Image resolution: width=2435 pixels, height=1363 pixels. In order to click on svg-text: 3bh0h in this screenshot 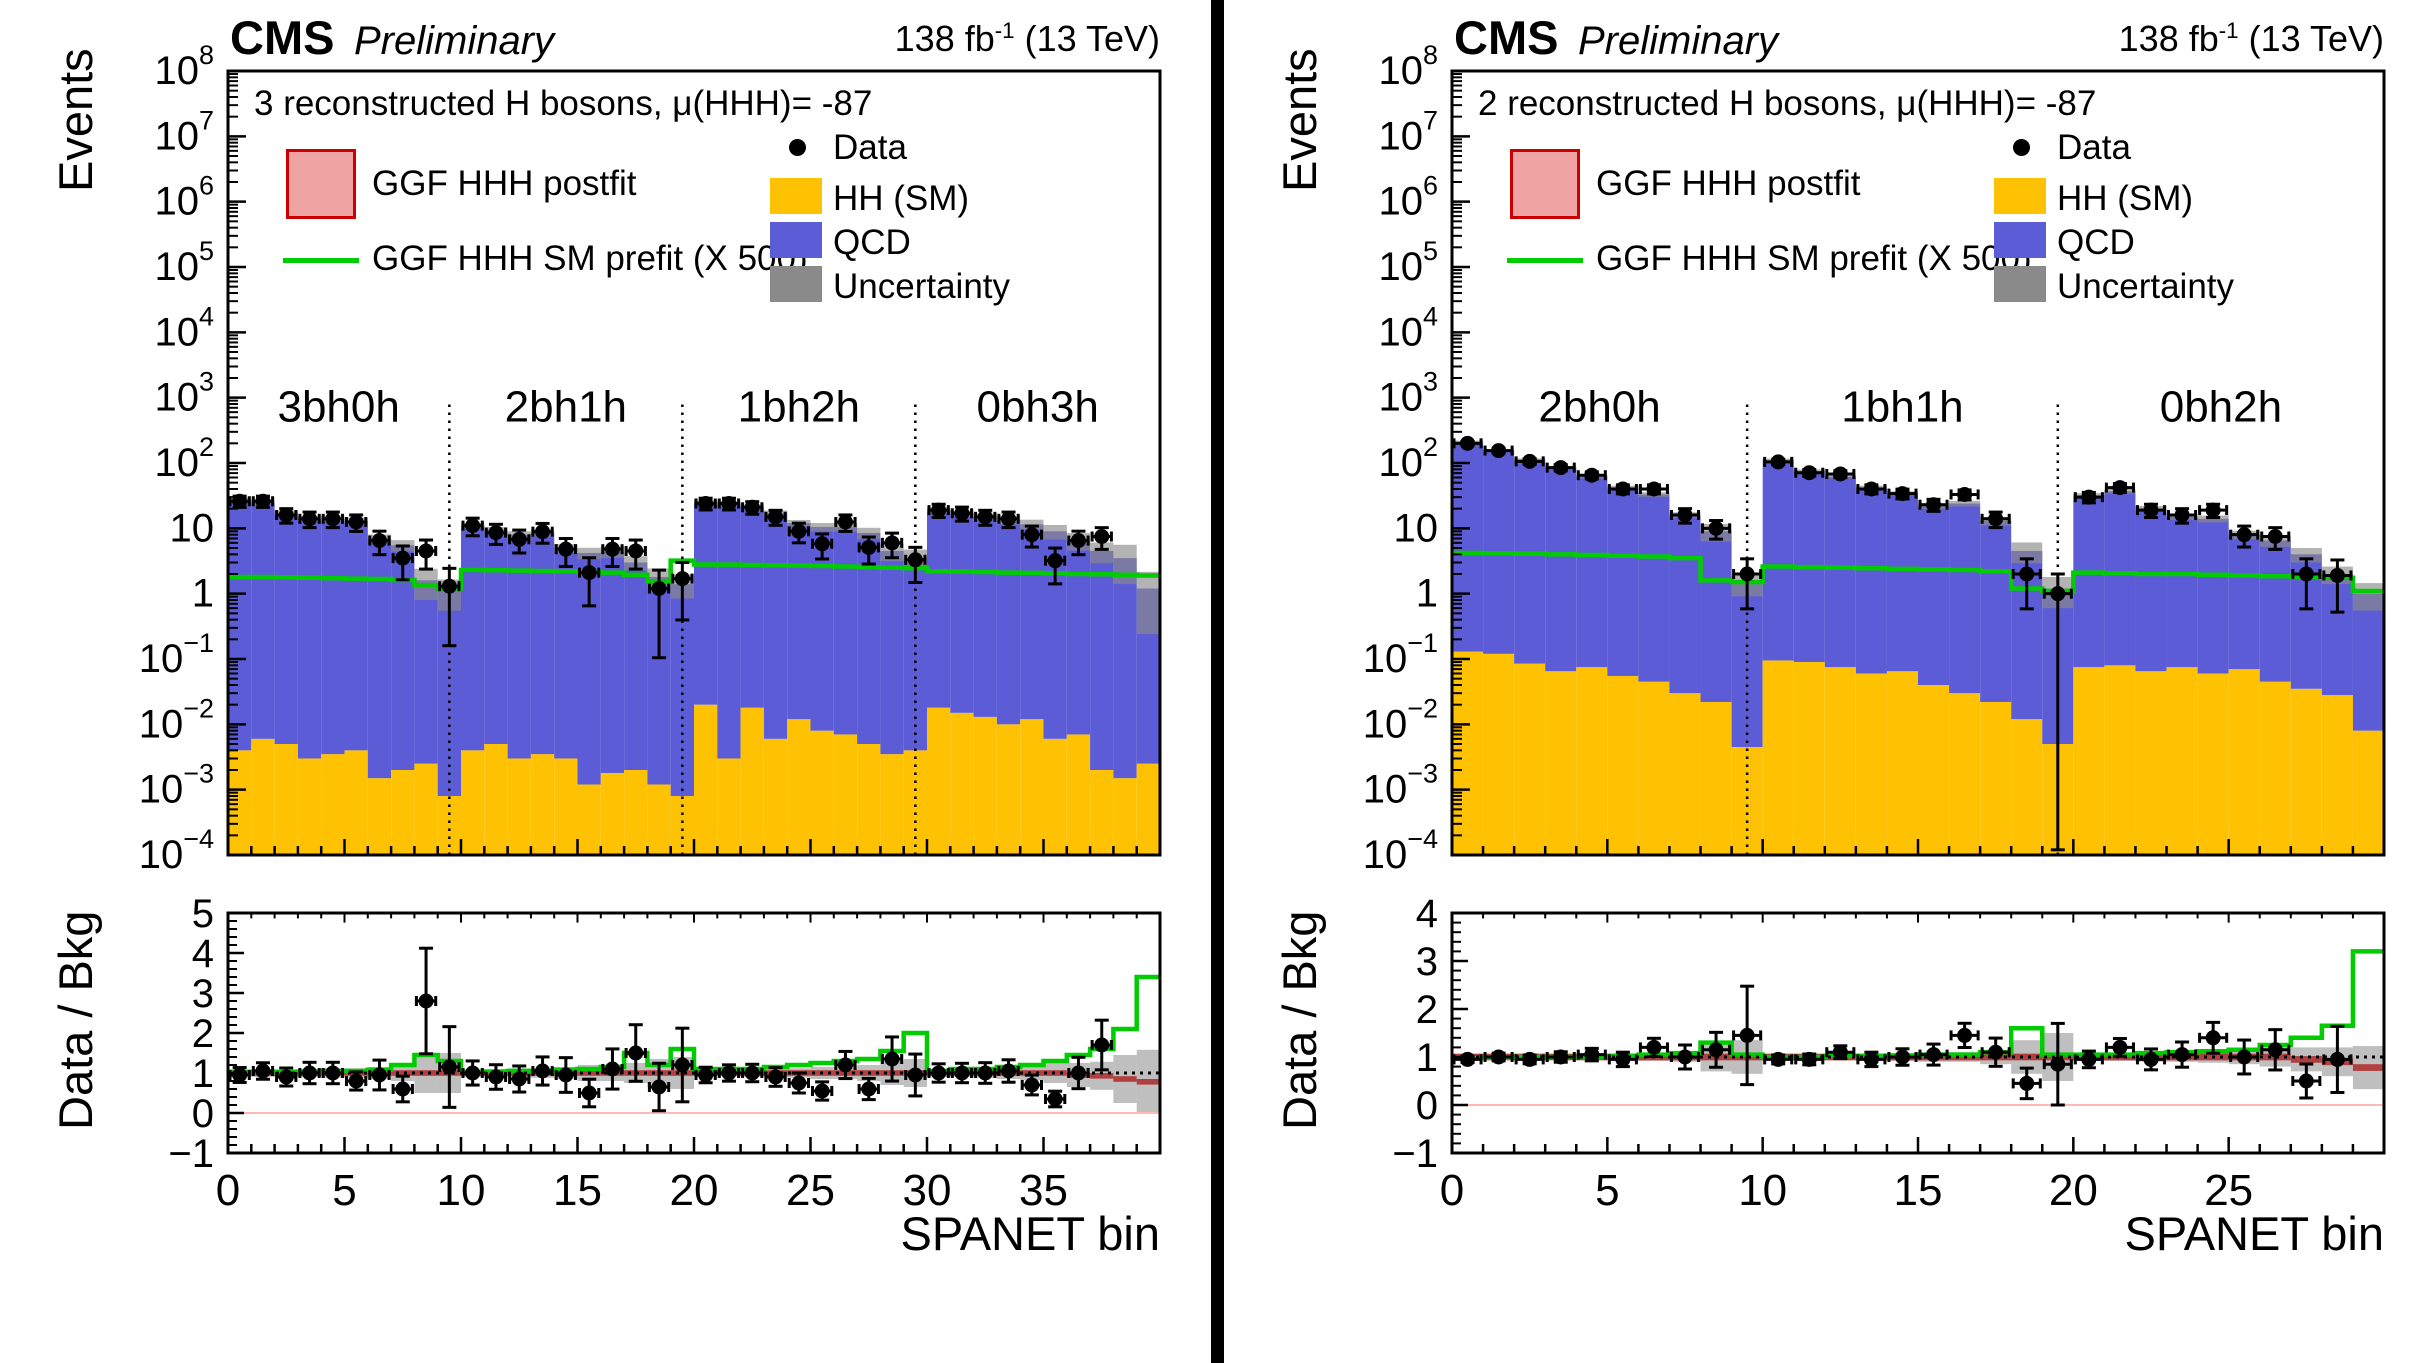, I will do `click(338, 407)`.